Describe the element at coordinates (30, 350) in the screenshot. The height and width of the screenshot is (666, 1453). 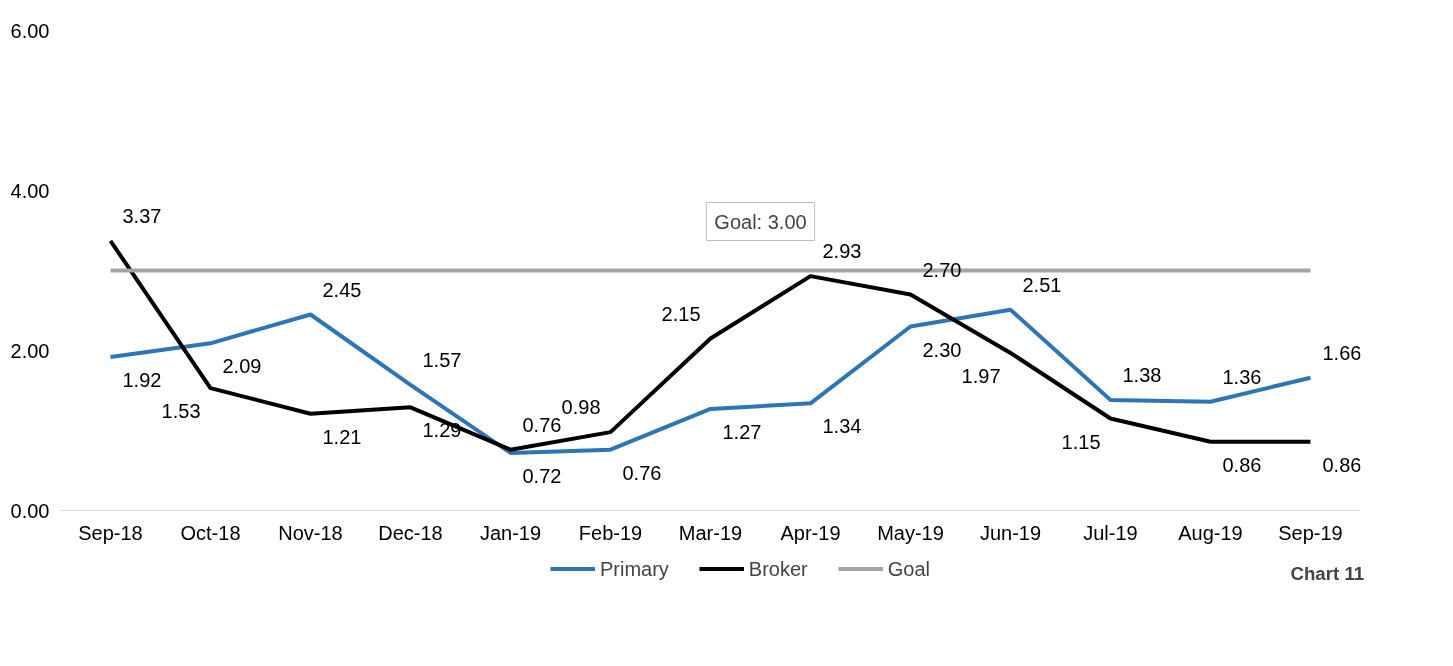
I see `y-tick-label: 2.00` at that location.